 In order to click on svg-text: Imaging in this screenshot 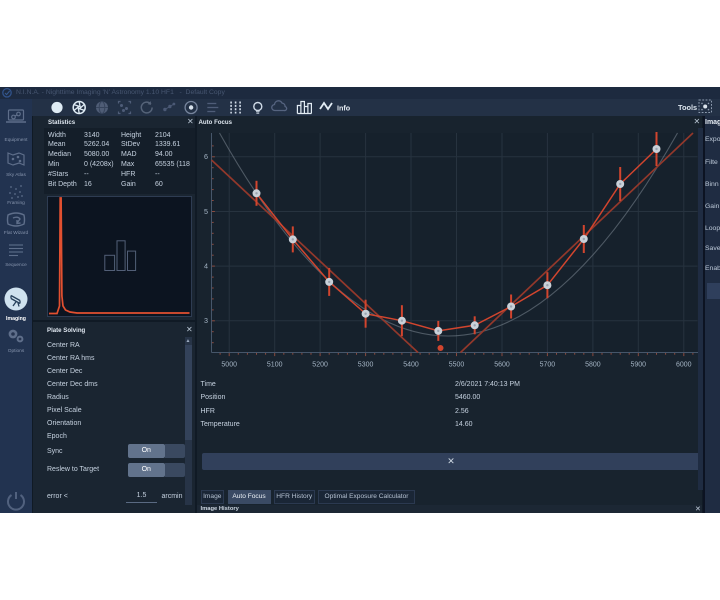, I will do `click(16, 319)`.